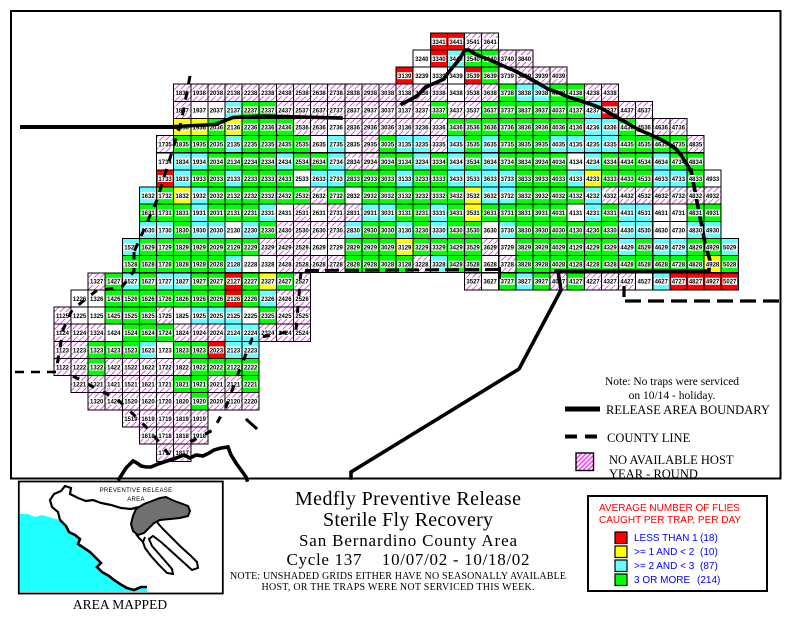 The image size is (792, 621). What do you see at coordinates (371, 249) in the screenshot?
I see `svg-text: 2929` at bounding box center [371, 249].